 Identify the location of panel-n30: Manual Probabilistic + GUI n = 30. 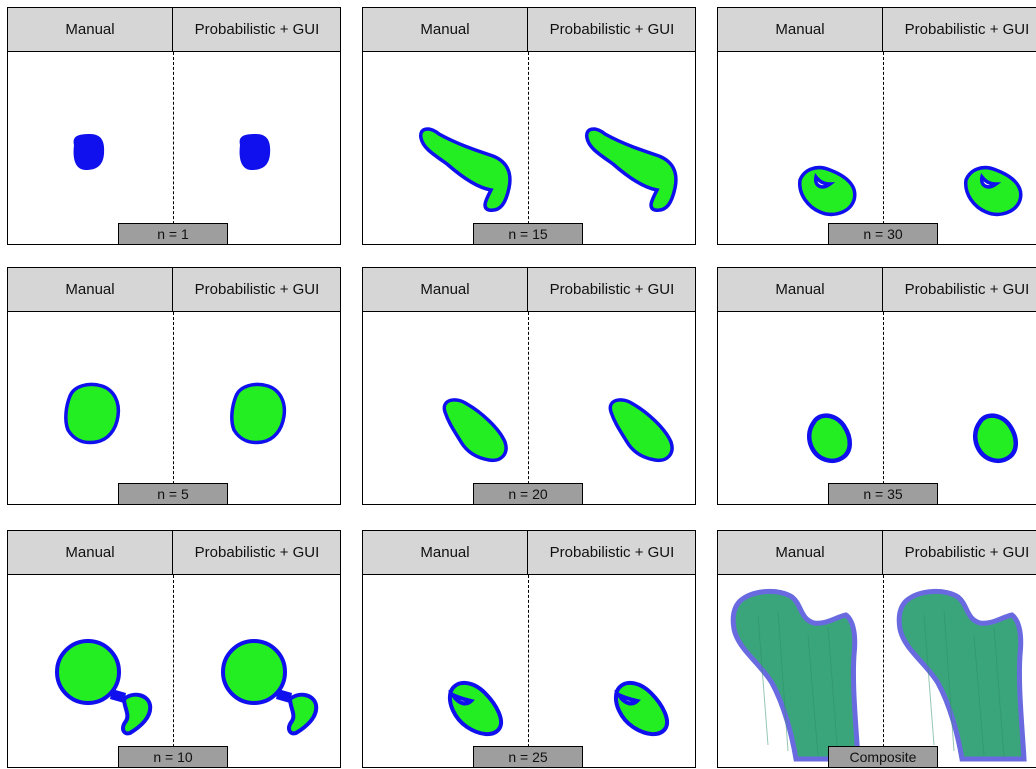
(876, 126).